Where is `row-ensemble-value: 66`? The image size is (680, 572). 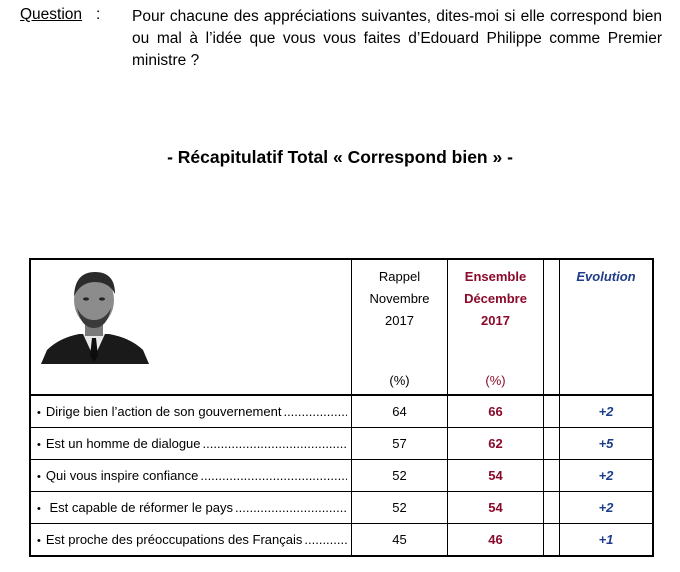 row-ensemble-value: 66 is located at coordinates (496, 412).